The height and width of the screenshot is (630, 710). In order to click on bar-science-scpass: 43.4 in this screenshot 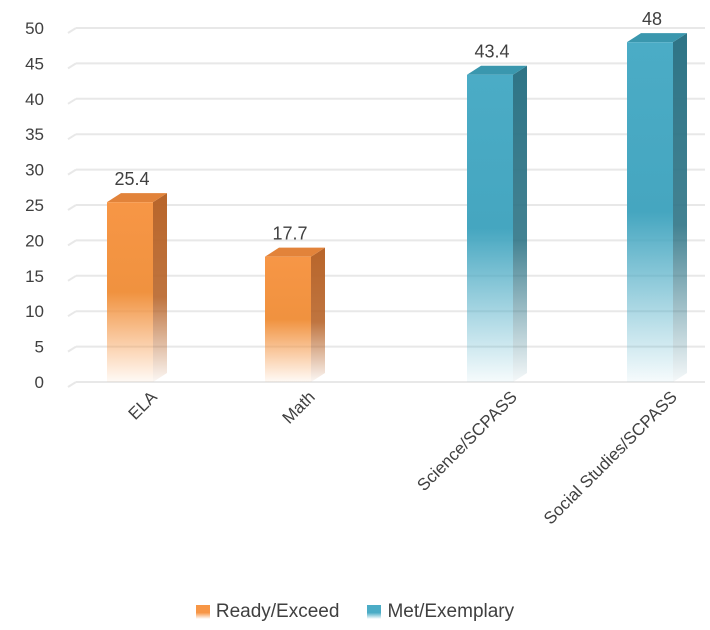, I will do `click(497, 212)`.